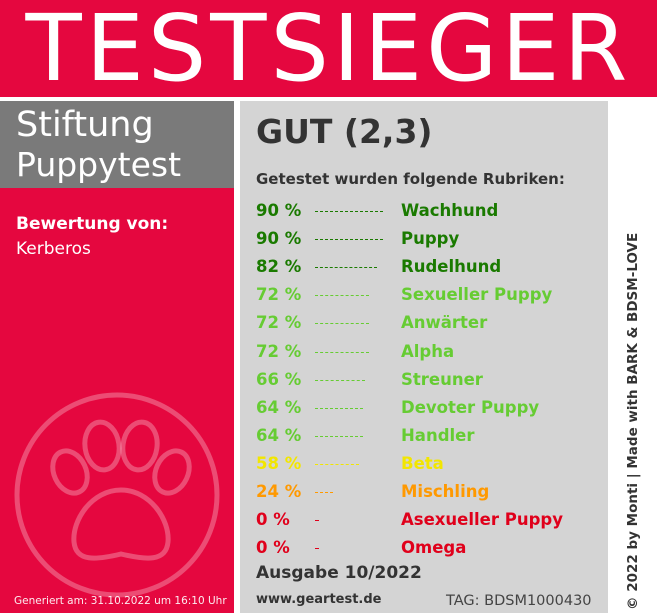 Image resolution: width=657 pixels, height=613 pixels. I want to click on category-row: 90 % Puppy, so click(300, 239).